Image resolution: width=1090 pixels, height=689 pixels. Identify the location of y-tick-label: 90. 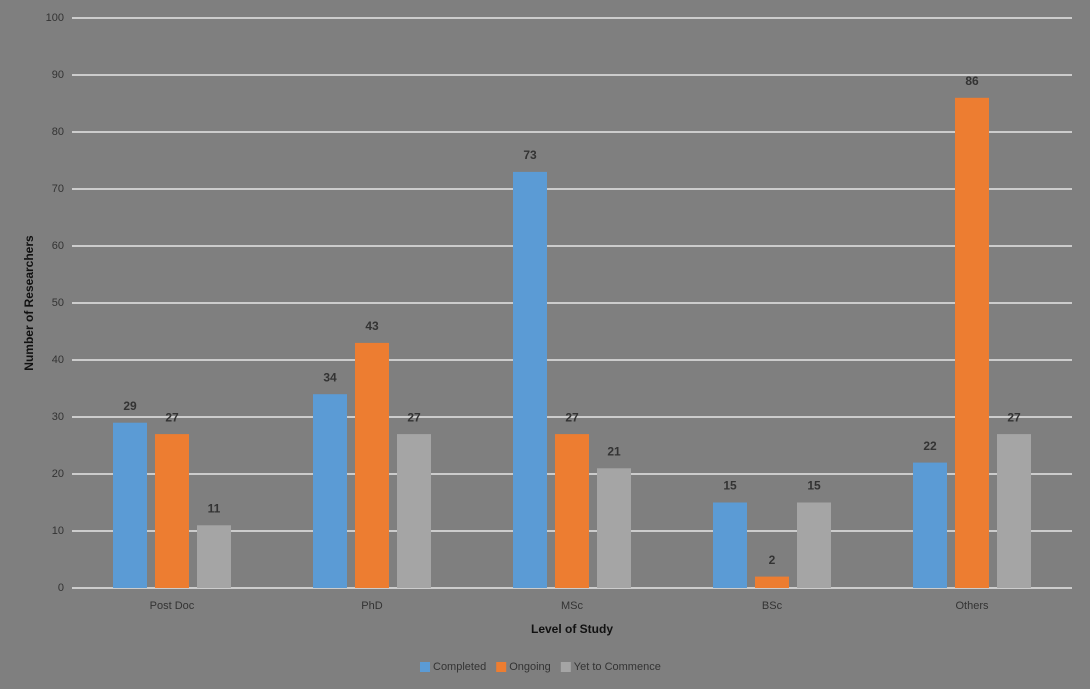
(58, 75).